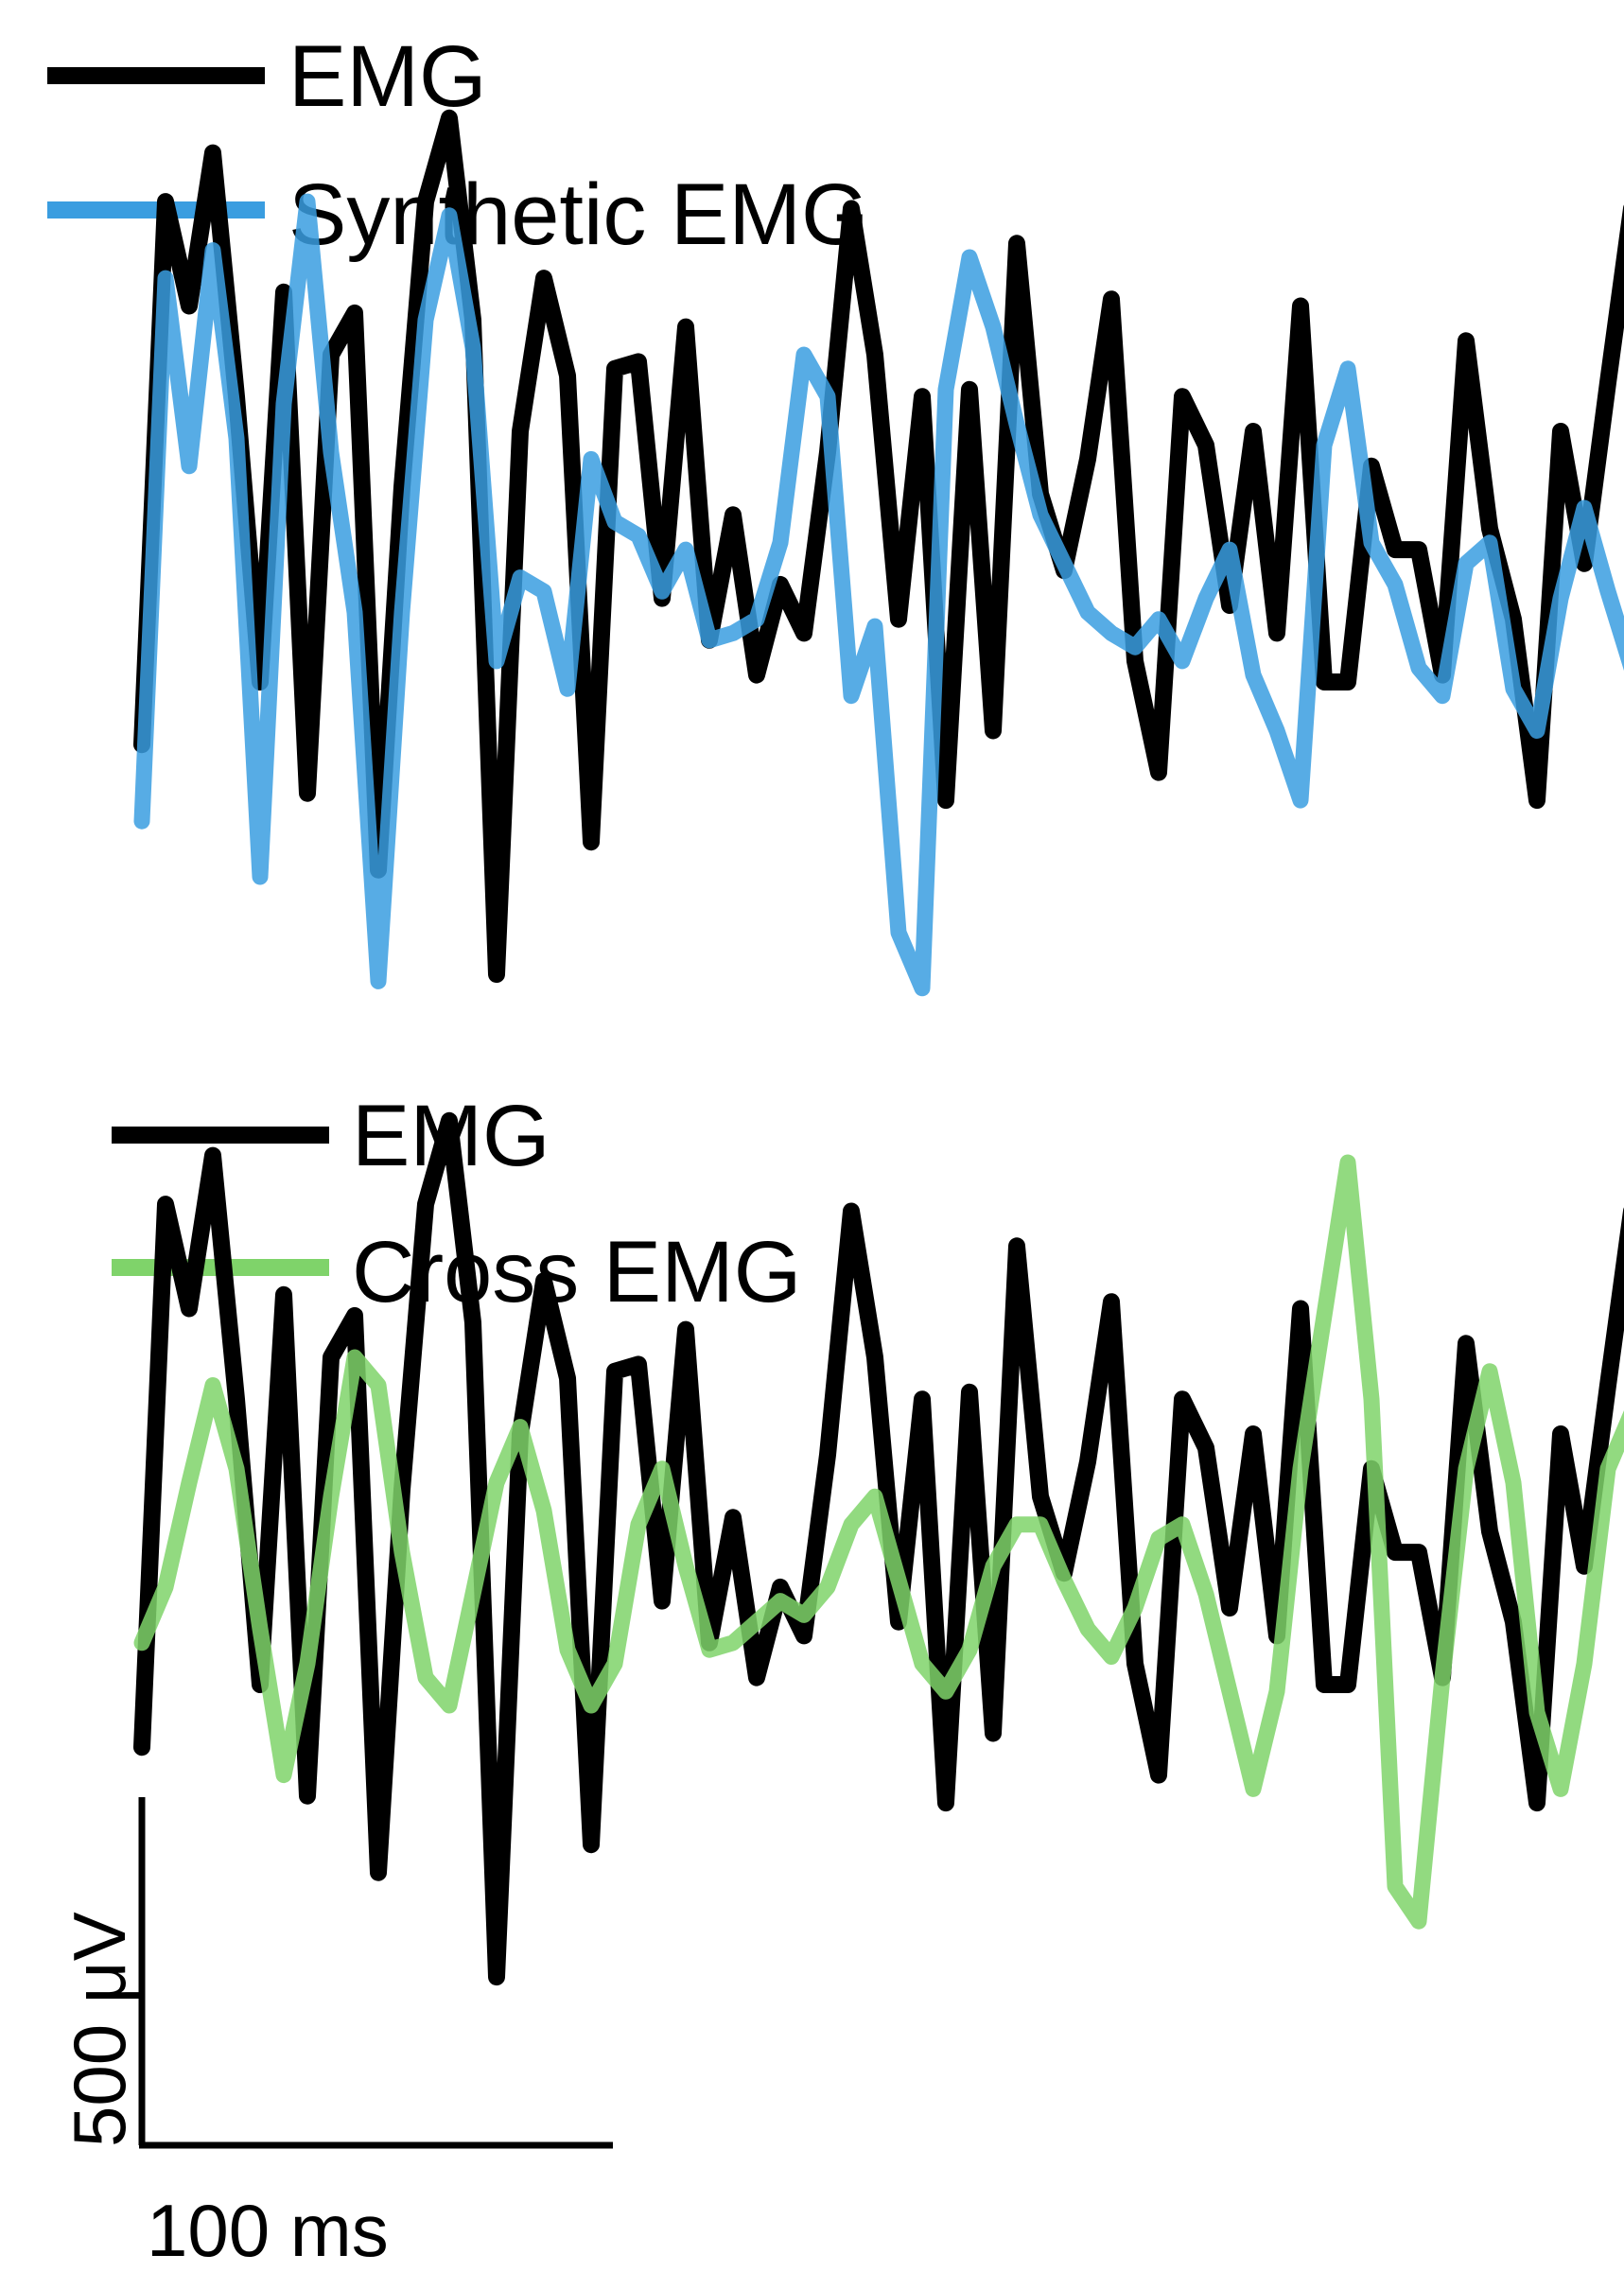  Describe the element at coordinates (579, 214) in the screenshot. I see `top-legend-synthetic-label: Synthetic EMG` at that location.